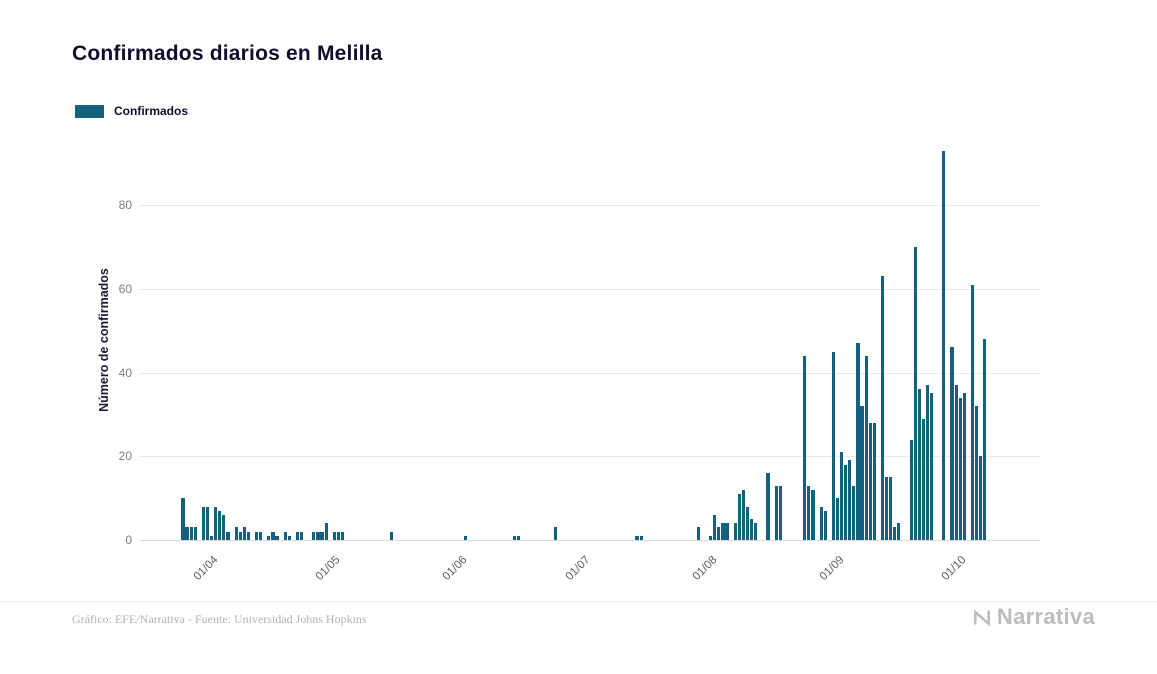 The width and height of the screenshot is (1157, 674). What do you see at coordinates (455, 568) in the screenshot?
I see `x-tick-label: 01/06` at bounding box center [455, 568].